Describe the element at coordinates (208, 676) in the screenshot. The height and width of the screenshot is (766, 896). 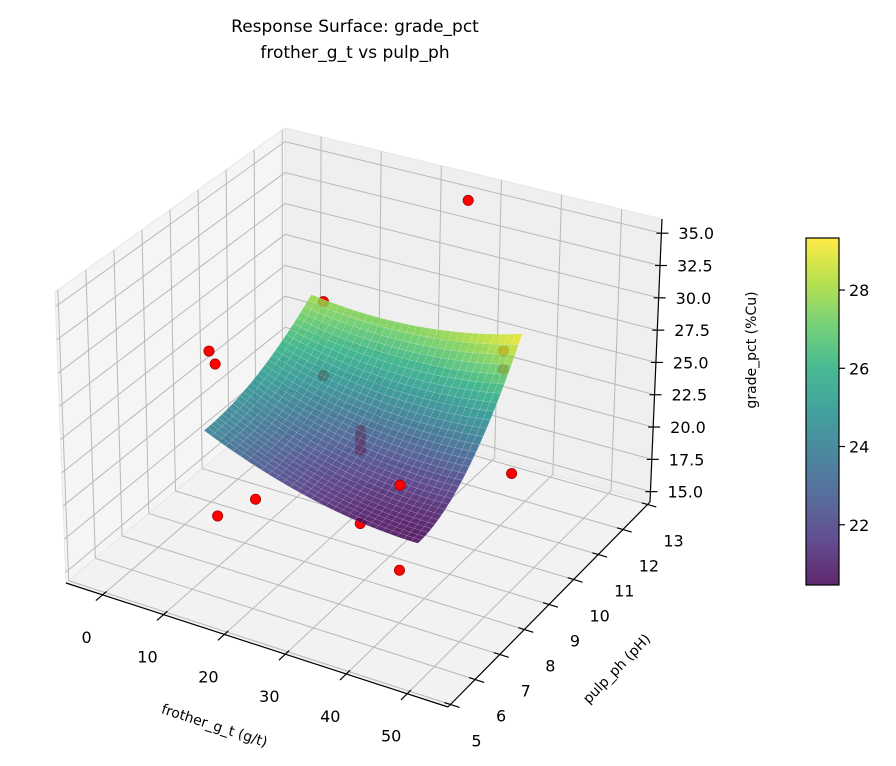
I see `x-tick-label: 20` at that location.